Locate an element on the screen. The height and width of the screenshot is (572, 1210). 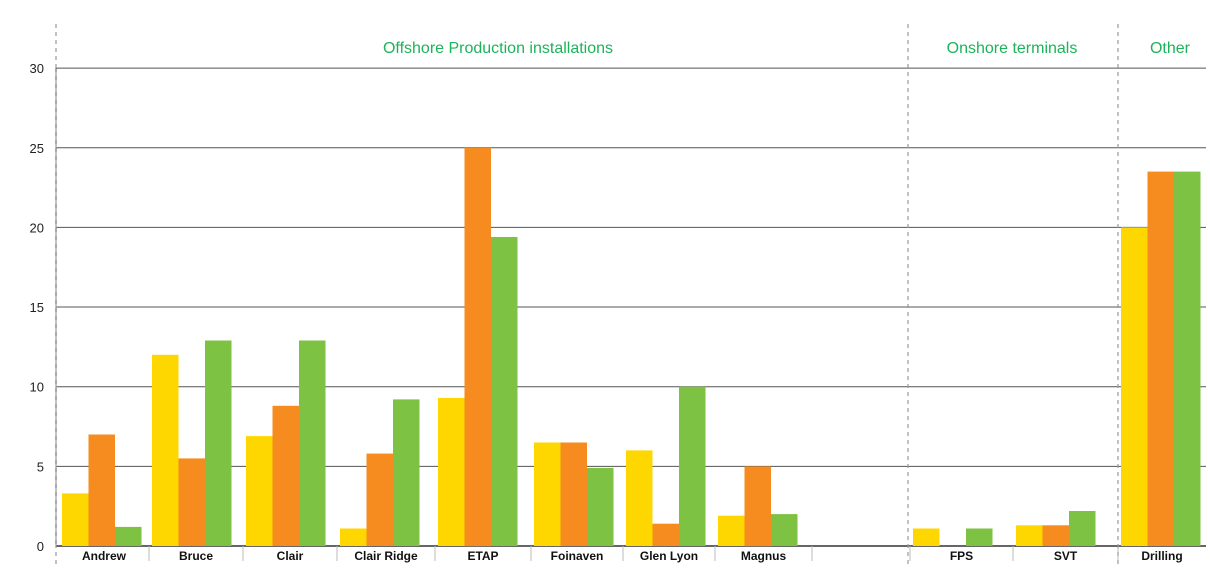
y-tick-label: 5 is located at coordinates (40, 466).